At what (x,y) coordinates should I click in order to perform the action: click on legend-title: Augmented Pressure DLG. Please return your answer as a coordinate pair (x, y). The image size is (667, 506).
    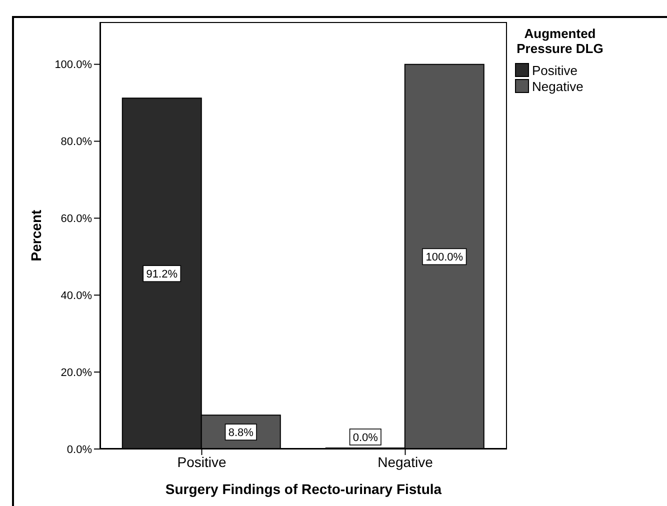
    Looking at the image, I should click on (560, 41).